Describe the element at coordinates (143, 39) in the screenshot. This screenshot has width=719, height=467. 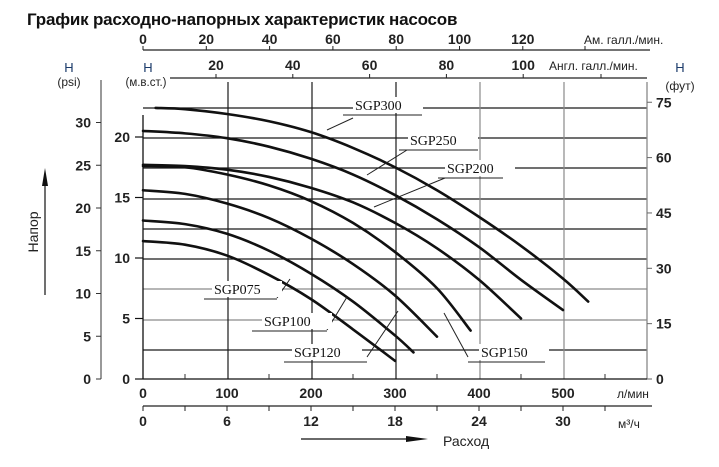
I see `top-tick-us: 0` at that location.